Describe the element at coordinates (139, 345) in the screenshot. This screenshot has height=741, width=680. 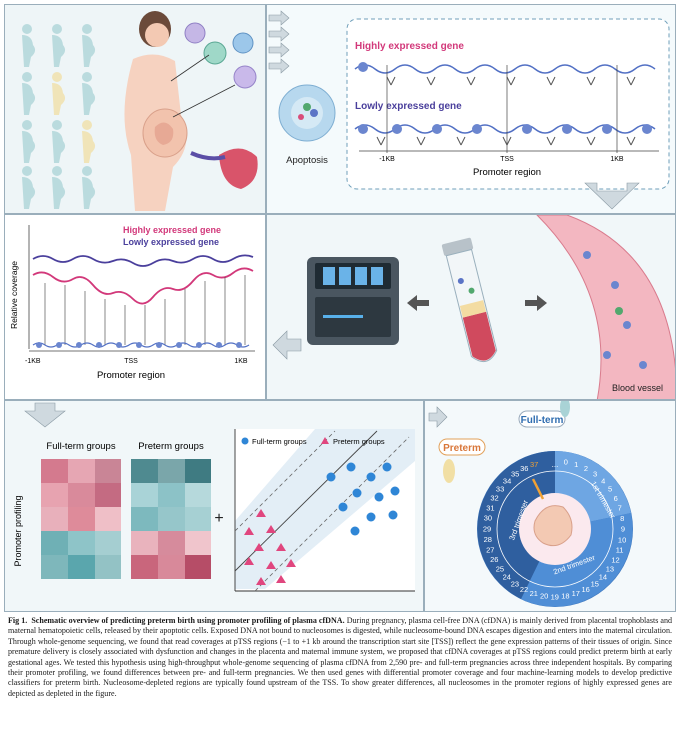
I see `coverage-nucleosomes` at that location.